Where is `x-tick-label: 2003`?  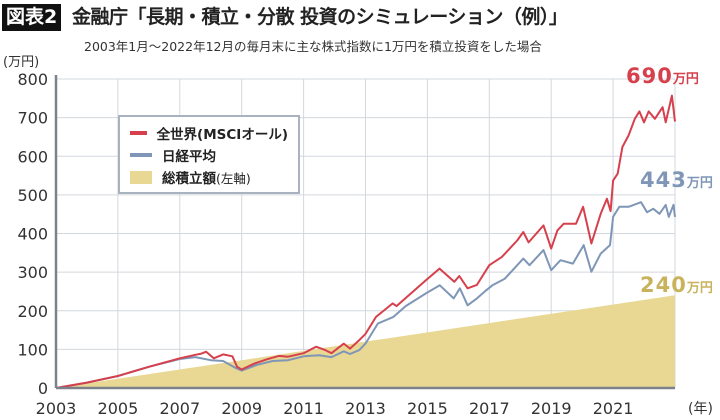 x-tick-label: 2003 is located at coordinates (56, 408).